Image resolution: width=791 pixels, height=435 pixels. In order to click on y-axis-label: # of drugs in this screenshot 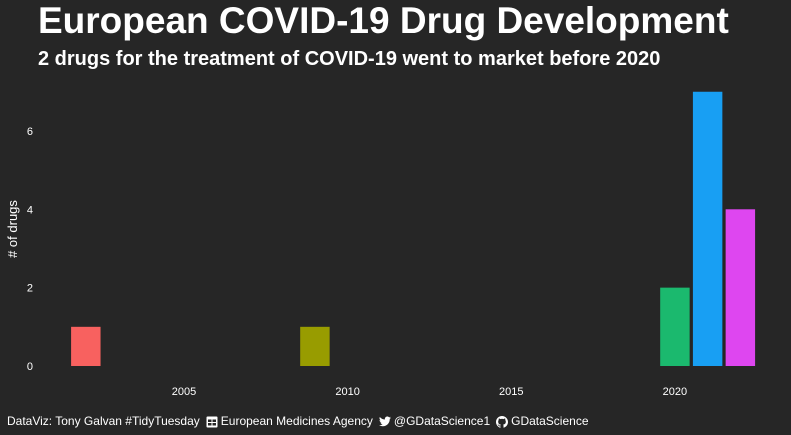, I will do `click(12, 229)`.